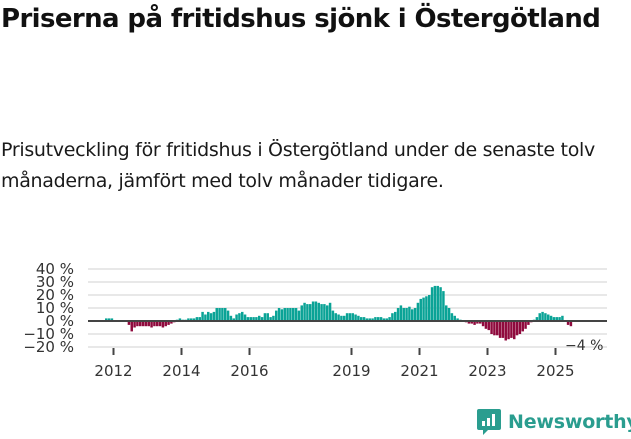  I want to click on y-tick-label: 30 %, so click(55, 282).